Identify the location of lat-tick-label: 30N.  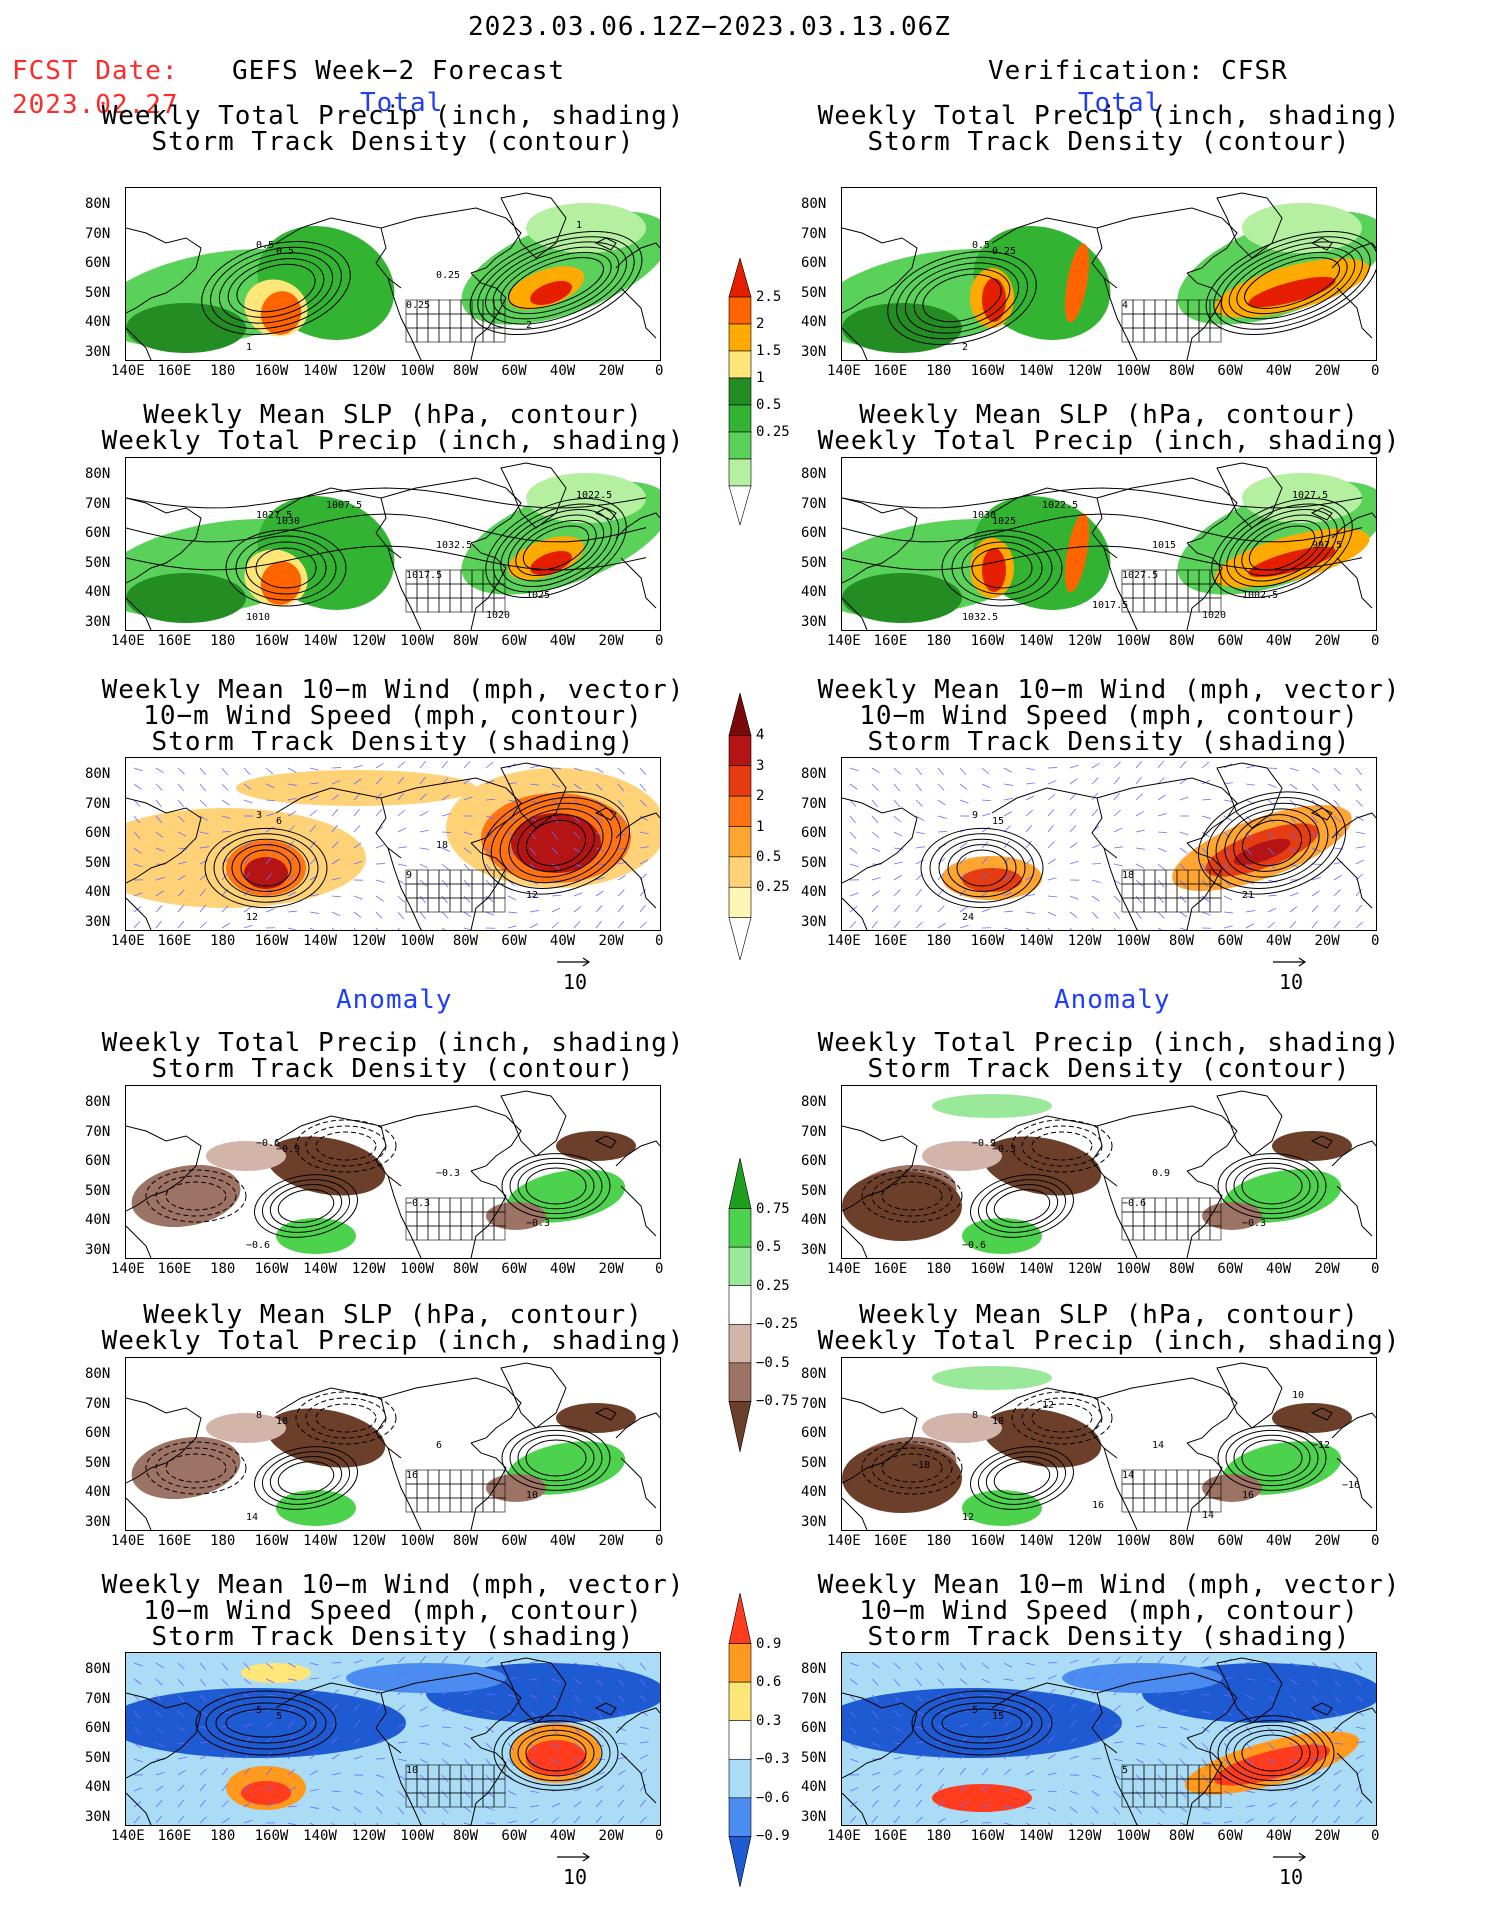
(814, 1521).